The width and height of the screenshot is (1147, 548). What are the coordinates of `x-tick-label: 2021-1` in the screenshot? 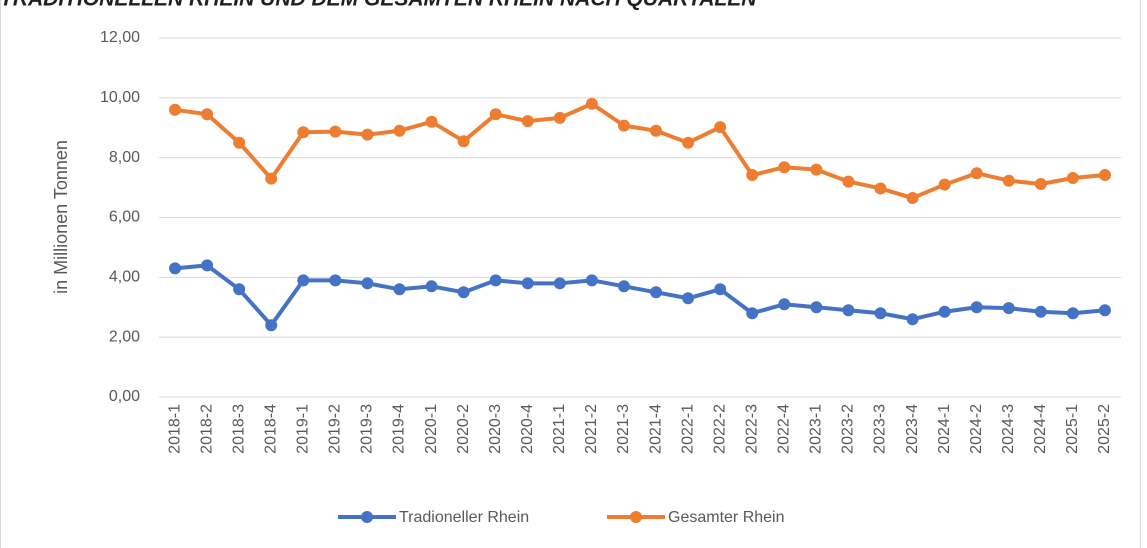 It's located at (559, 429).